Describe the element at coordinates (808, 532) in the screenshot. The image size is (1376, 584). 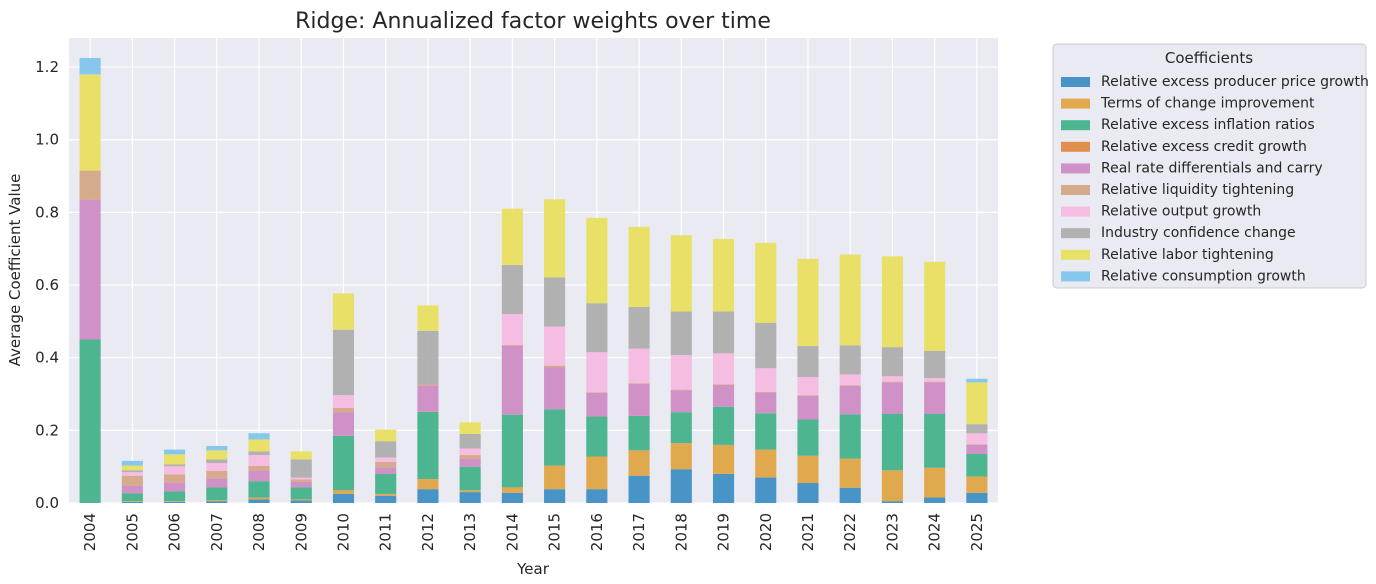
I see `x-tick-label-2021: 2021` at that location.